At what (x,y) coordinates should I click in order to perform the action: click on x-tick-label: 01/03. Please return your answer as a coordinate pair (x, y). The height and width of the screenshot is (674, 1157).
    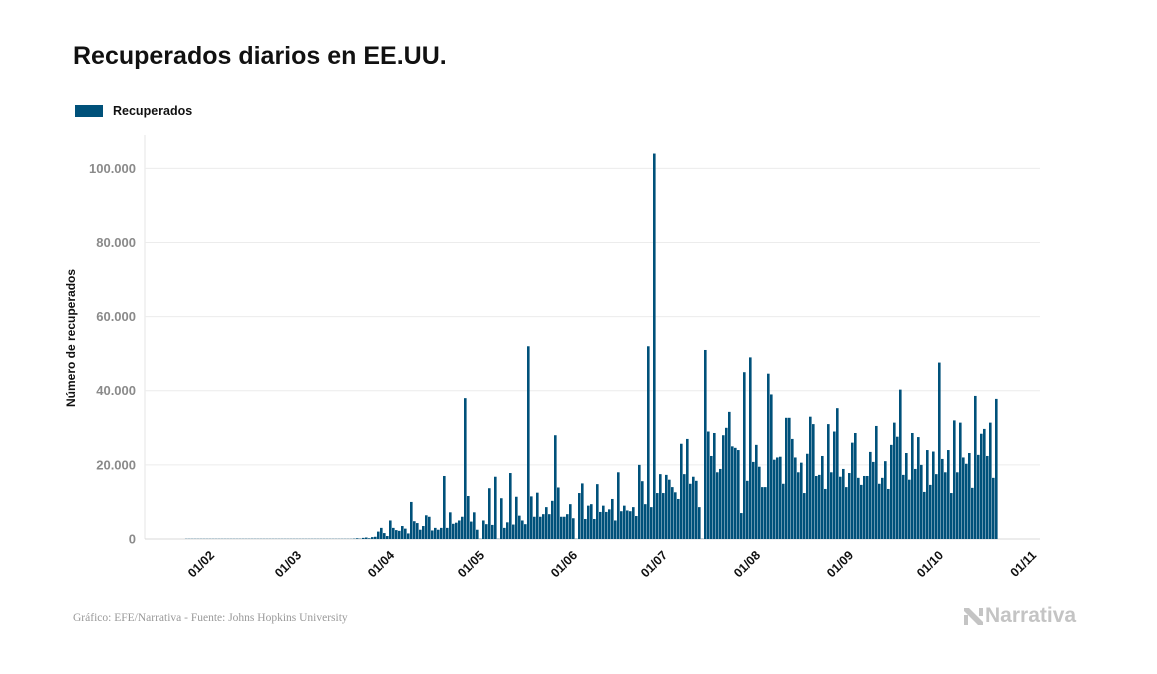
    Looking at the image, I should click on (288, 564).